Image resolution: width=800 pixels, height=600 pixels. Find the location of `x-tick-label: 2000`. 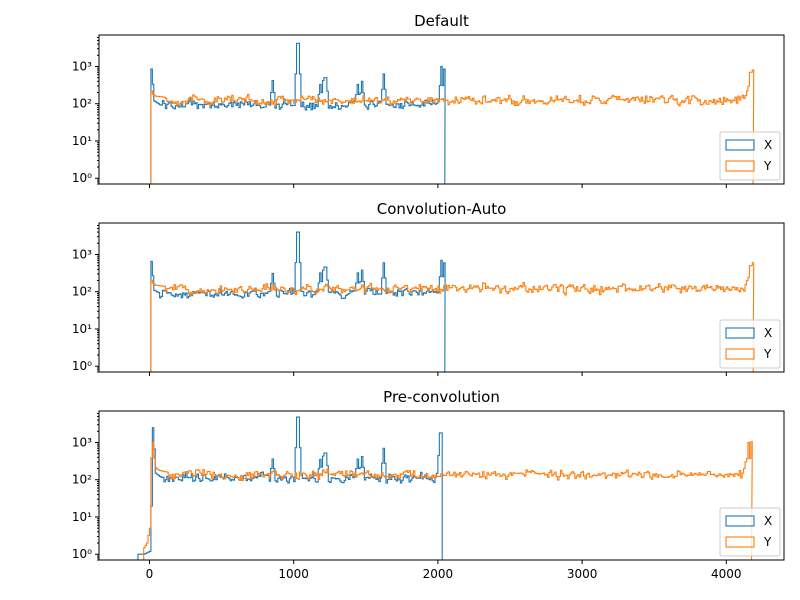

x-tick-label: 2000 is located at coordinates (438, 574).